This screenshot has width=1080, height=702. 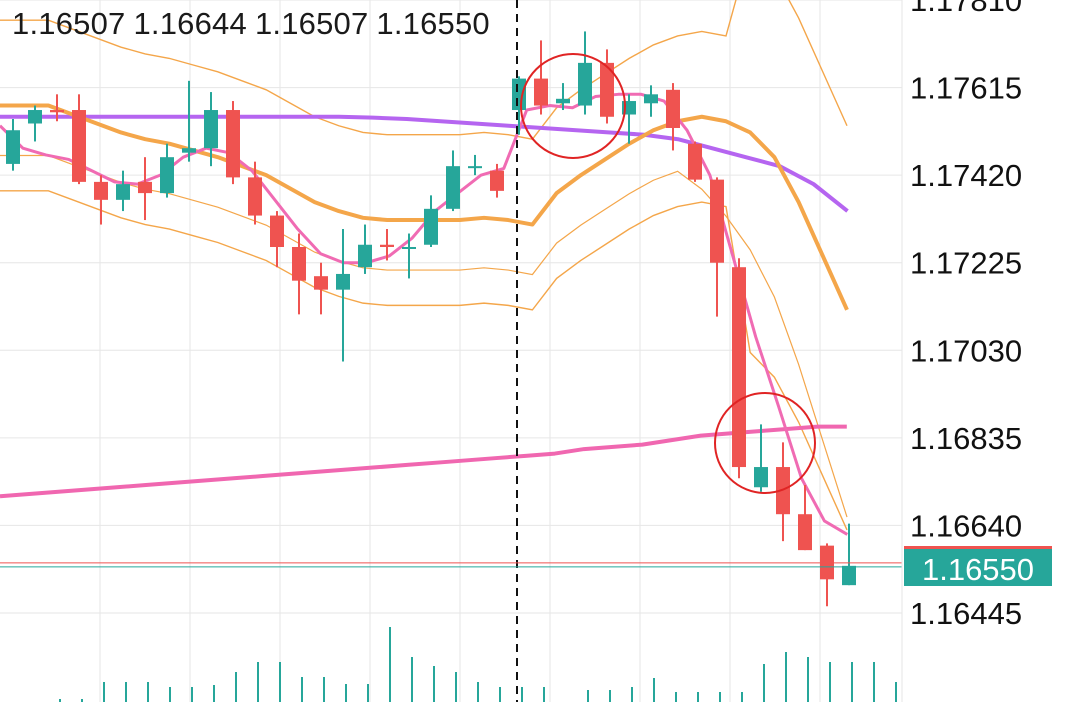 I want to click on ohlc-open: 1.16507, so click(x=69, y=23).